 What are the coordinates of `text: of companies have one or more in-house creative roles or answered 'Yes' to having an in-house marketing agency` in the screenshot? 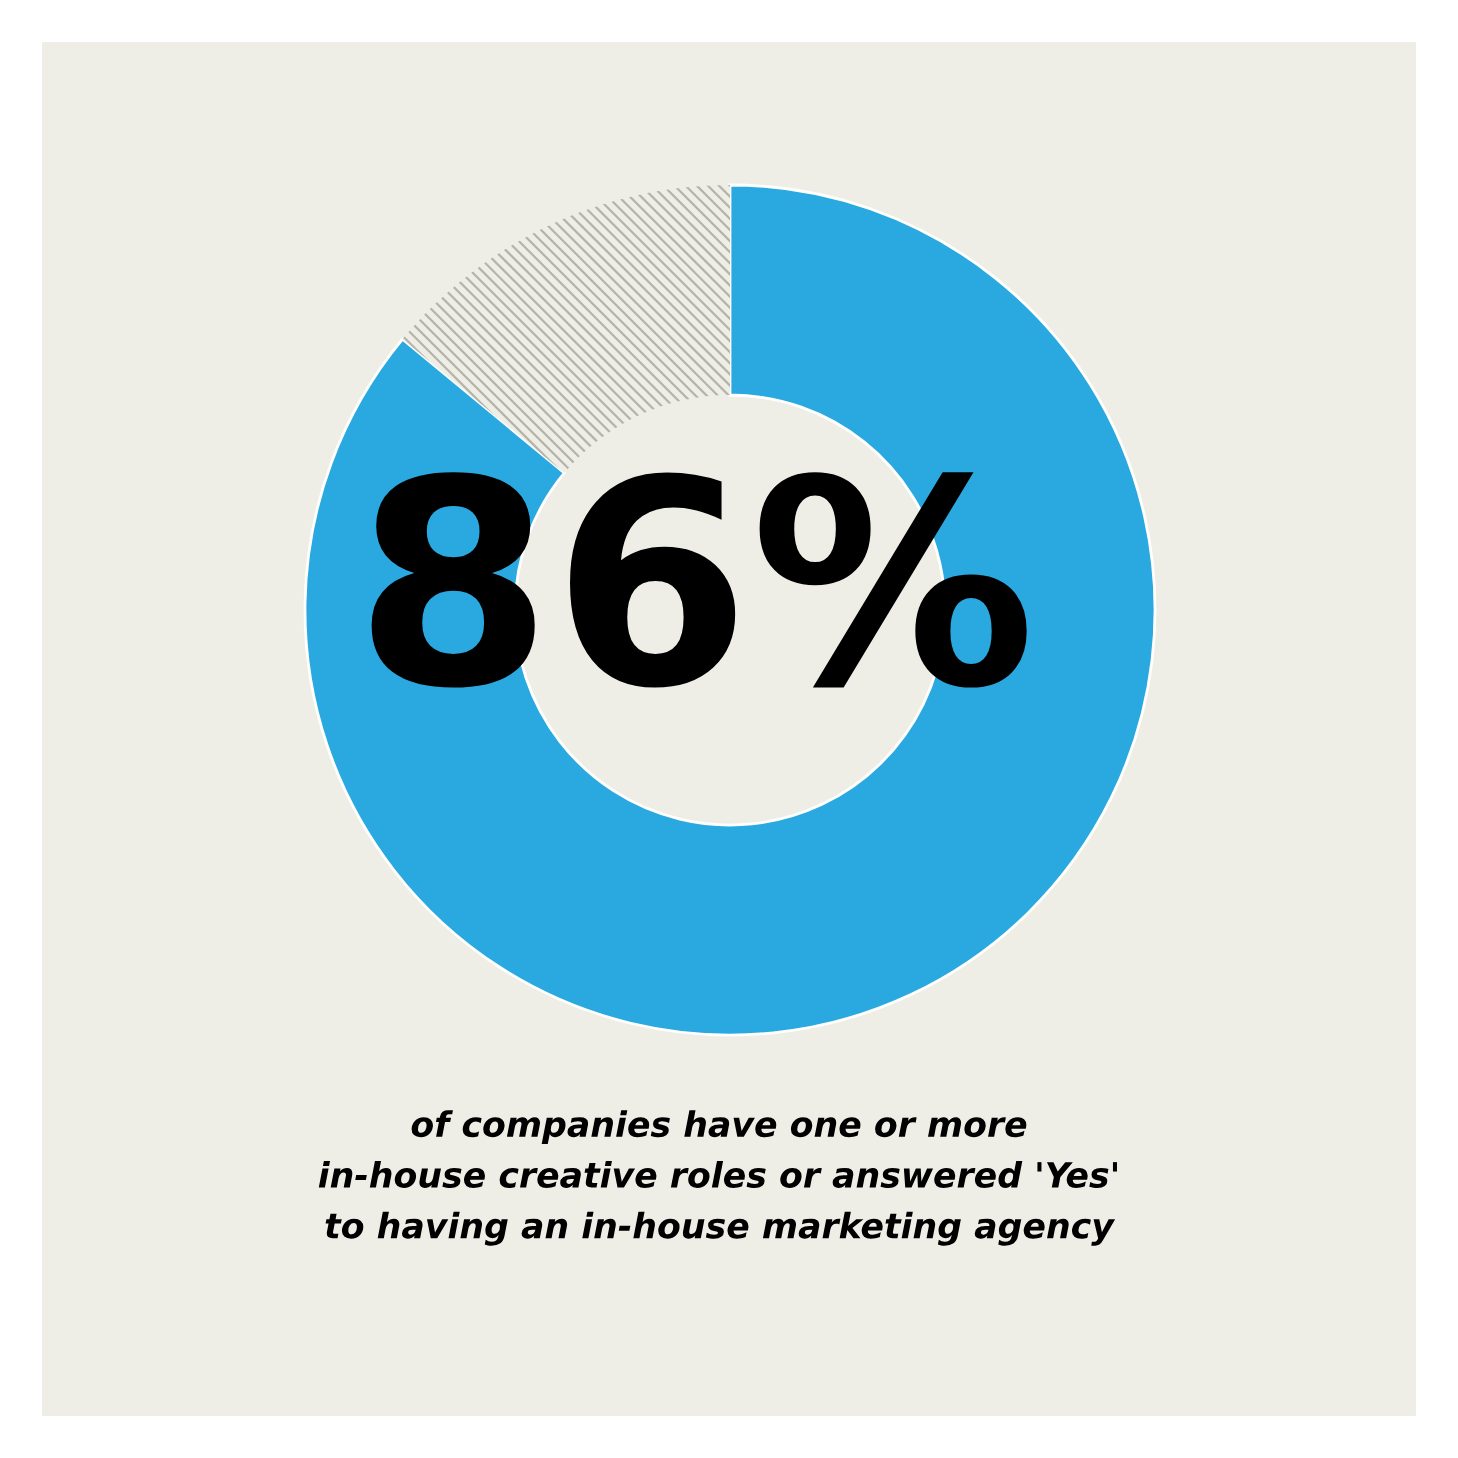 It's located at (717, 1178).